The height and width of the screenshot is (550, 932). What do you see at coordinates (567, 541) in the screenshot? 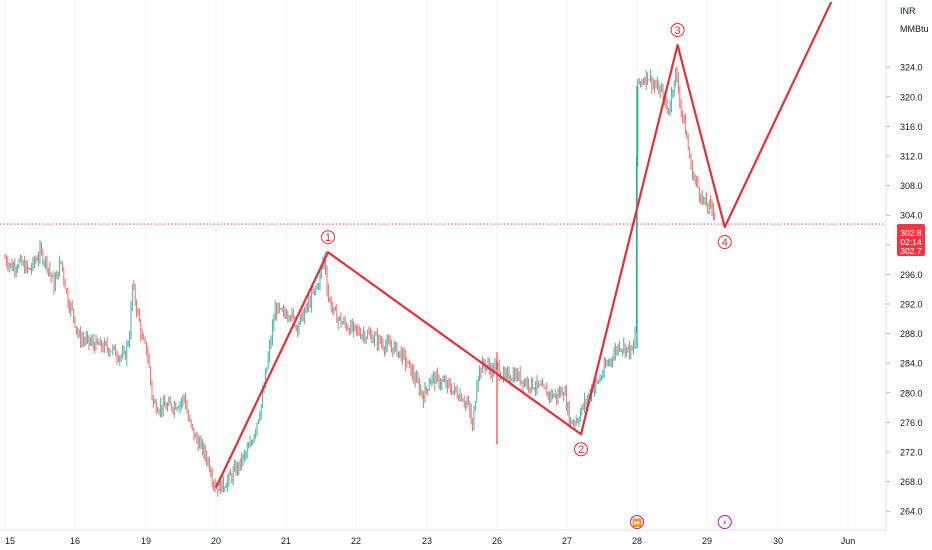
I see `x-tick-label: 27` at bounding box center [567, 541].